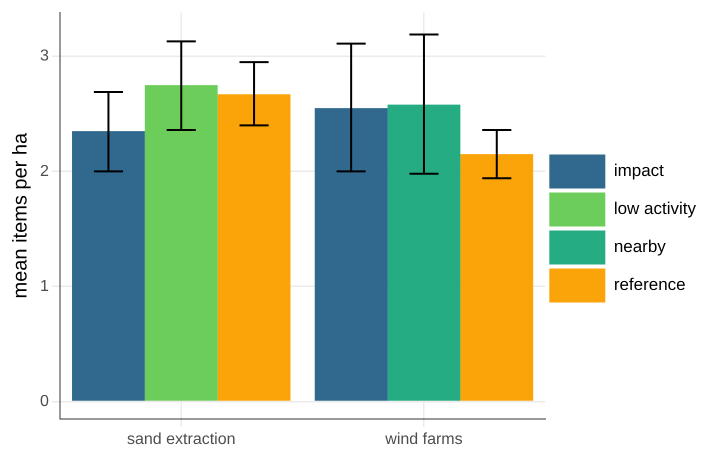  I want to click on x-tick-label: sand extraction, so click(181, 439).